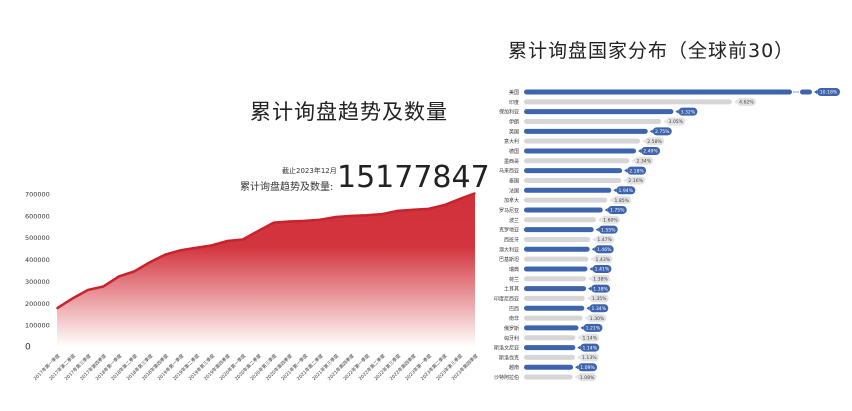 Image resolution: width=852 pixels, height=411 pixels. What do you see at coordinates (186, 367) in the screenshot?
I see `x-tick-label: 2019年第二季度` at bounding box center [186, 367].